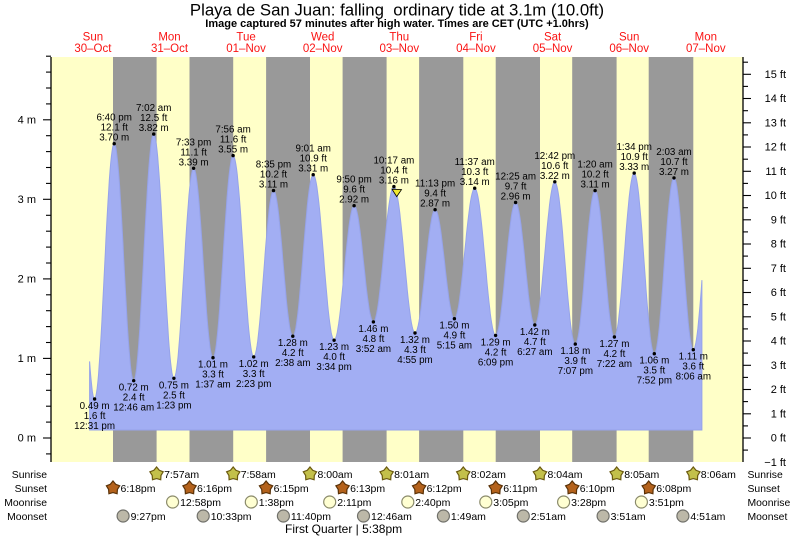  What do you see at coordinates (154, 118) in the screenshot?
I see `svg-text: 12.5 ft` at bounding box center [154, 118].